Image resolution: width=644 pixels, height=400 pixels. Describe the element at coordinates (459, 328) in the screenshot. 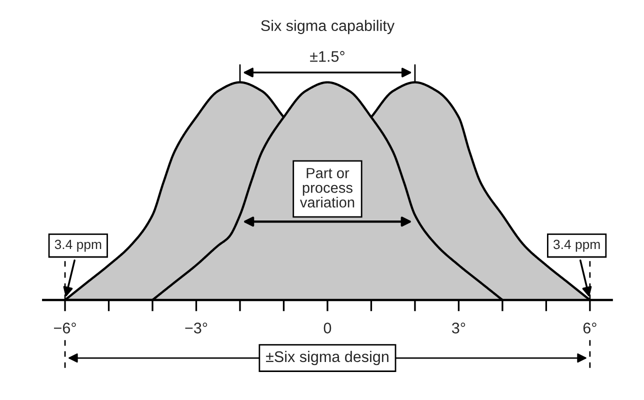

I see `x-tick-label: 3°` at that location.